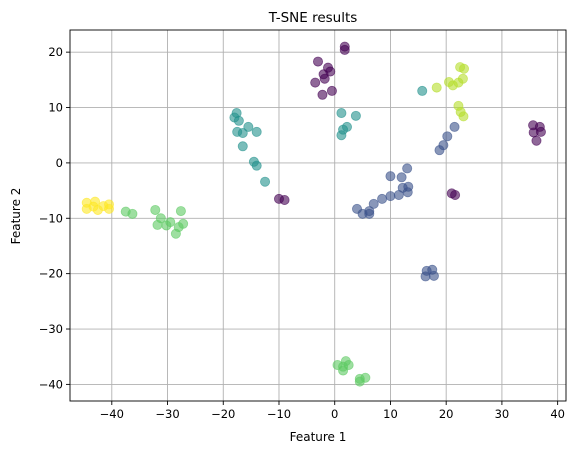 Image resolution: width=576 pixels, height=453 pixels. What do you see at coordinates (51, 384) in the screenshot?
I see `y-tick-label: −40` at bounding box center [51, 384].